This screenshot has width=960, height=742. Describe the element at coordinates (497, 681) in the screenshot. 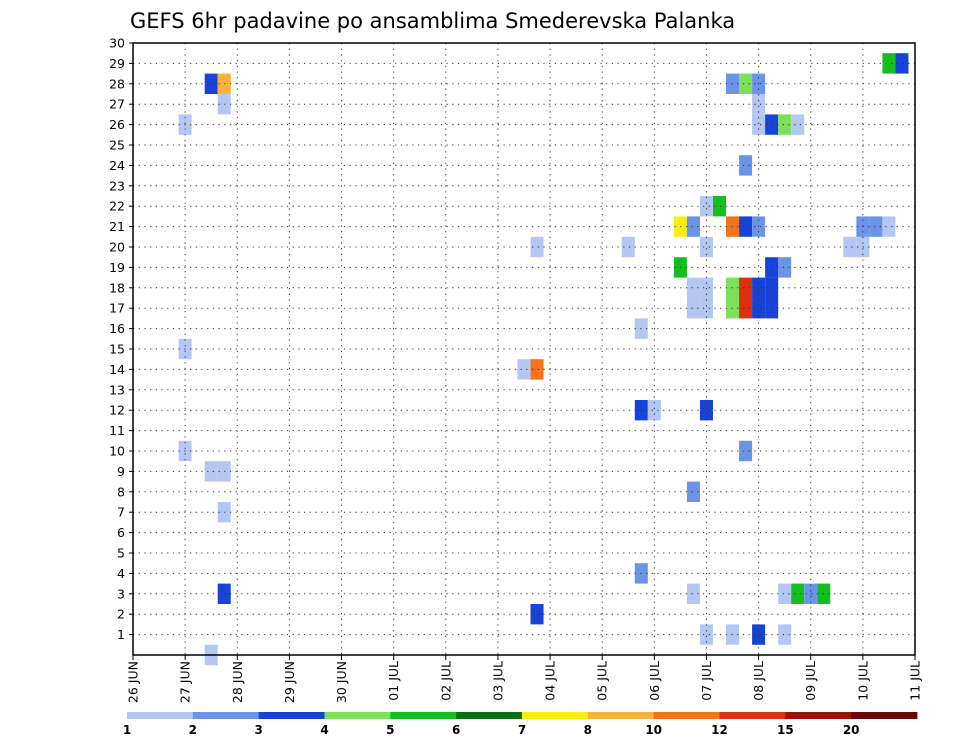

I see `x-tick-label: 03 JUL` at that location.